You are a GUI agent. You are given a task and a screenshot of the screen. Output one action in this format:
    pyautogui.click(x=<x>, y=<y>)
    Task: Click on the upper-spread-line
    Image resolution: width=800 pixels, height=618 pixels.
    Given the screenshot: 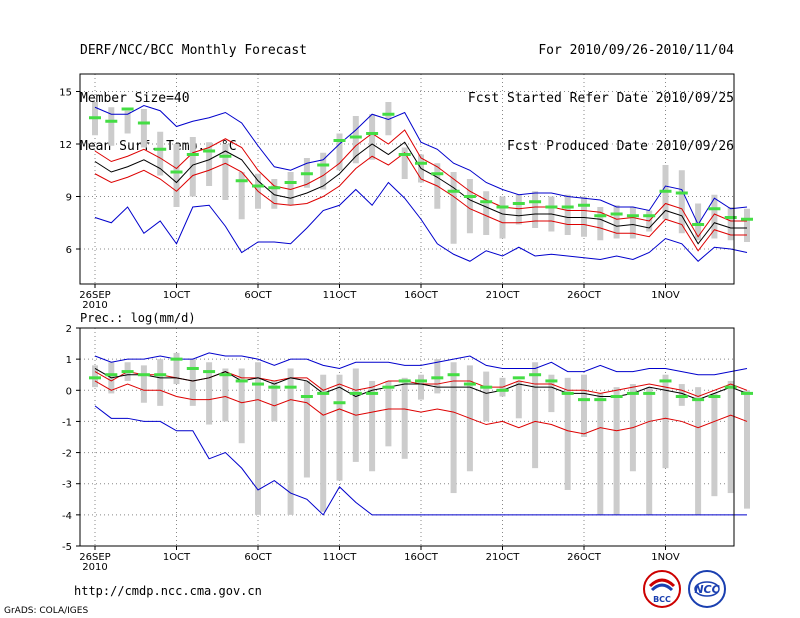 What is the action you would take?
    pyautogui.click(x=420, y=183)
    